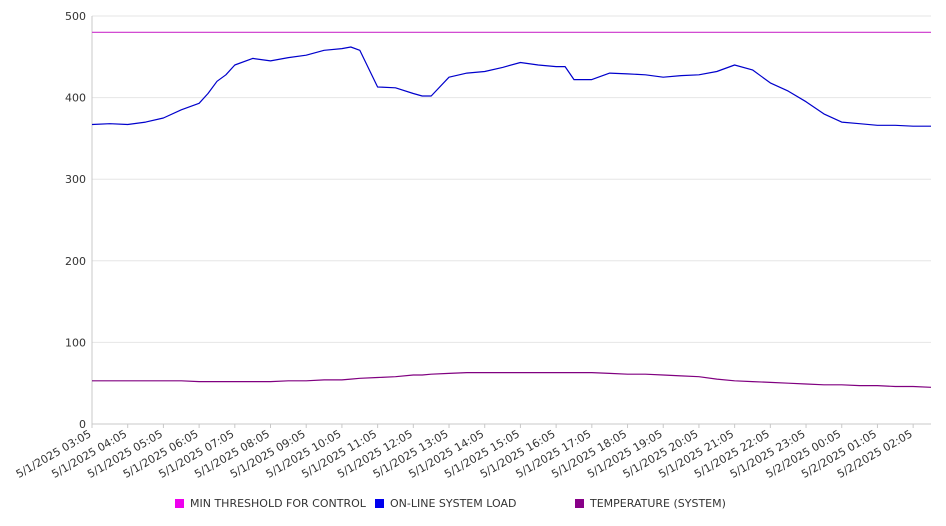 The height and width of the screenshot is (526, 946). I want to click on legend-item-system-load: ON-LINE SYSTEM LOAD, so click(445, 503).